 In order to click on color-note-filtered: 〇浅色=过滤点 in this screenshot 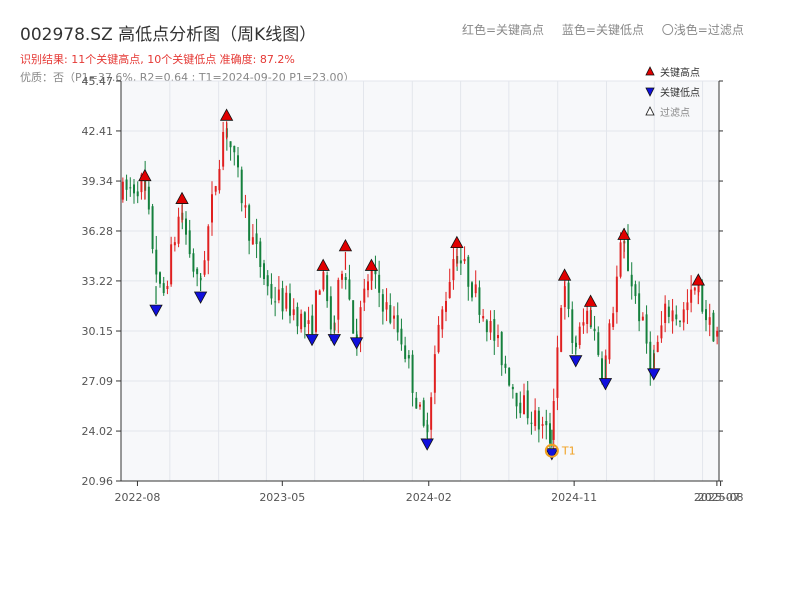, I will do `click(702, 30)`.